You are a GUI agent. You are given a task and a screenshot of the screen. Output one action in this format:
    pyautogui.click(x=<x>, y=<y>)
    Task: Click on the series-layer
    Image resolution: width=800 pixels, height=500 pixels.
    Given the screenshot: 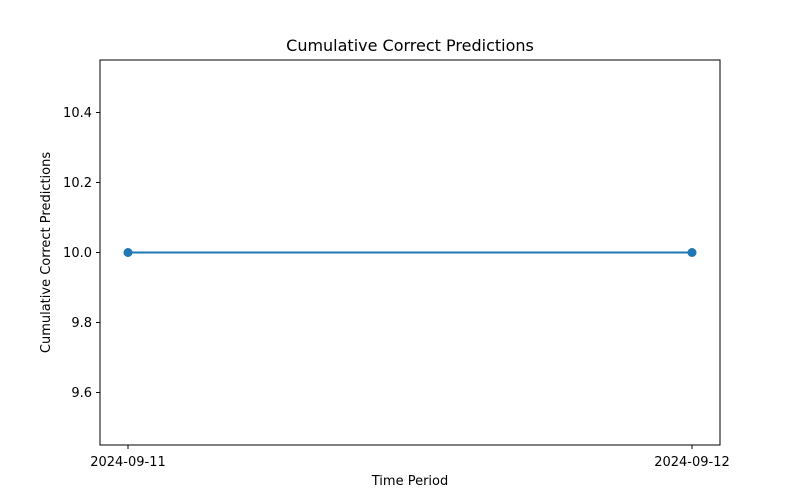 What is the action you would take?
    pyautogui.click(x=410, y=252)
    